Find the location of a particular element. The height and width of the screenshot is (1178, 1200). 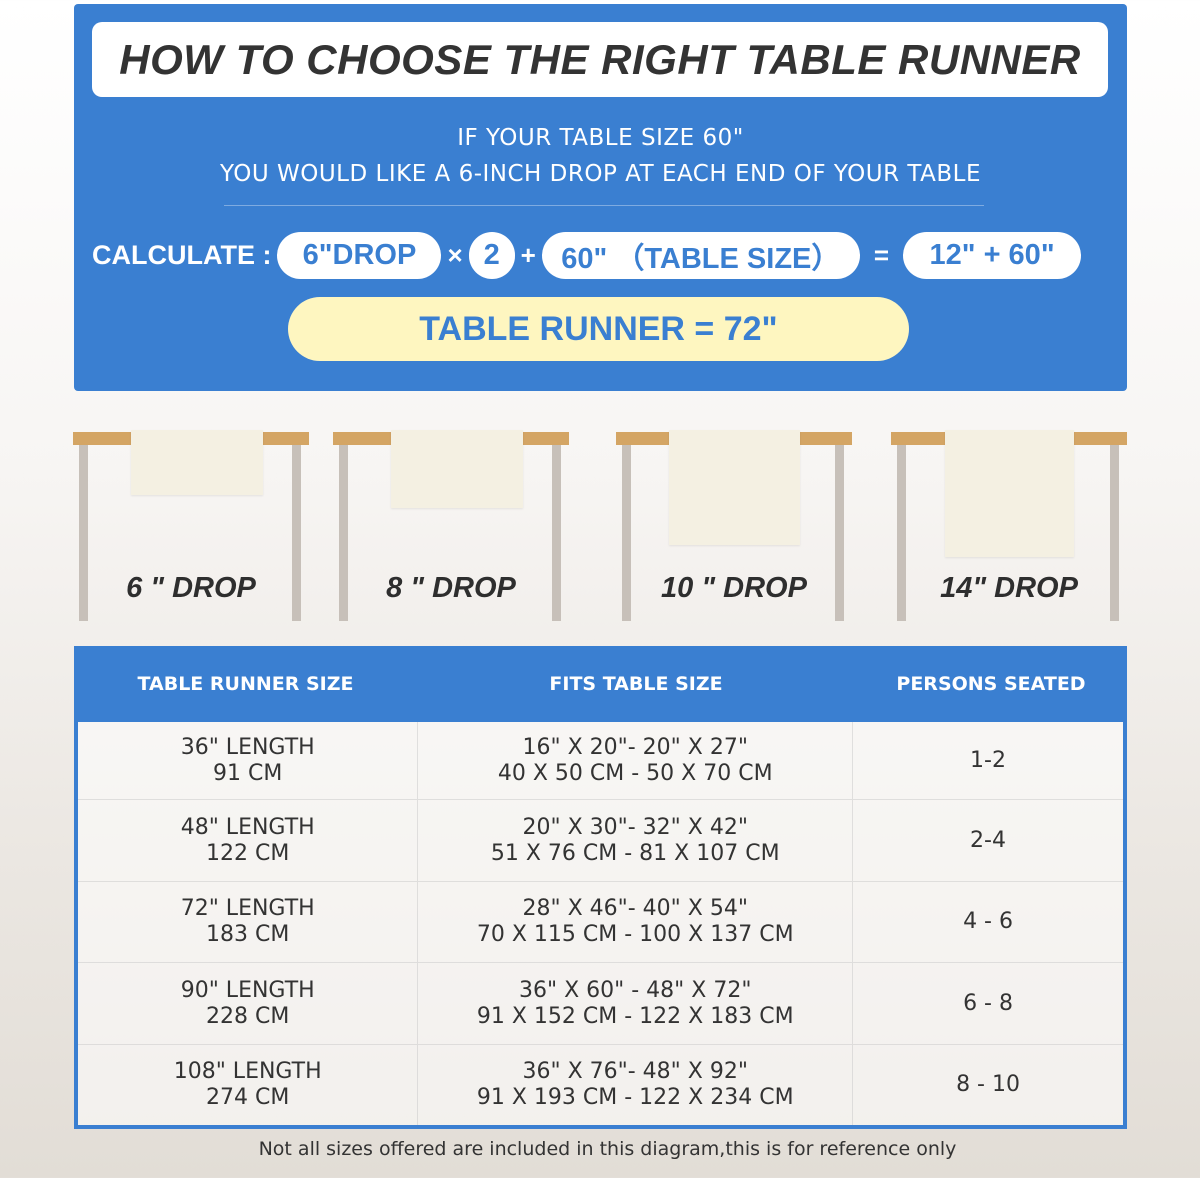

divider is located at coordinates (604, 205).